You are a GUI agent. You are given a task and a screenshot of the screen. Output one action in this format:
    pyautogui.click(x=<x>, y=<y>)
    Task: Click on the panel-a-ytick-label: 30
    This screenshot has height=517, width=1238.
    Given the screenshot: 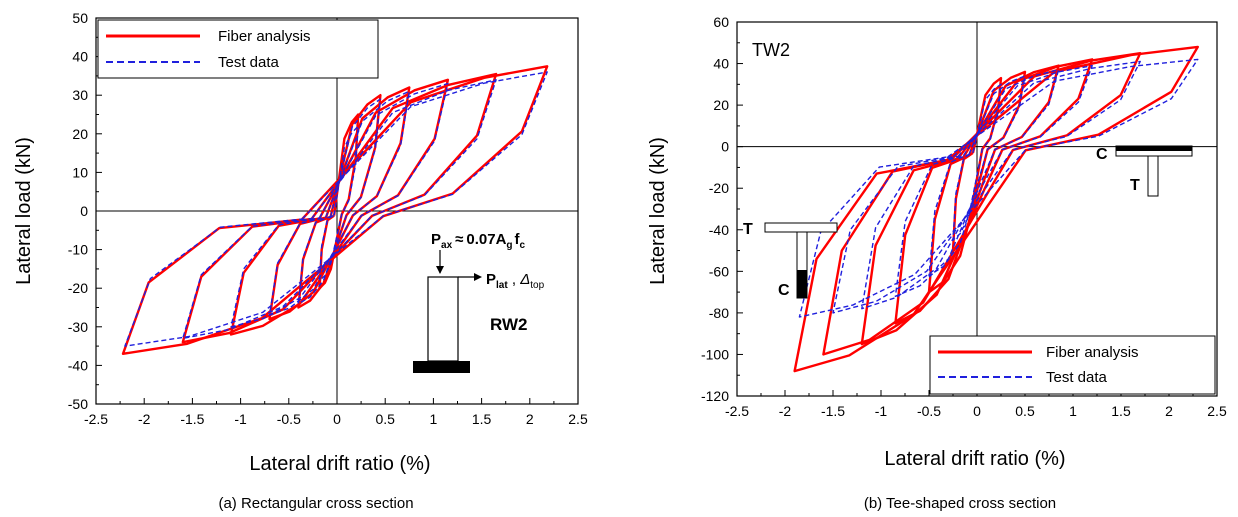 What is the action you would take?
    pyautogui.click(x=80, y=95)
    